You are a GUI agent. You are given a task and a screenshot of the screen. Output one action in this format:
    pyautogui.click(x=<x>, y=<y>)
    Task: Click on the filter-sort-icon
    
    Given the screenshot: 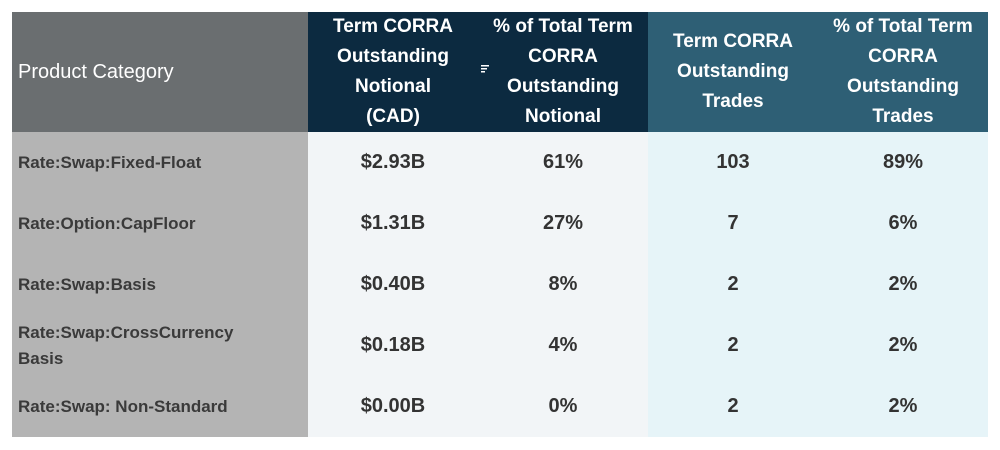 What is the action you would take?
    pyautogui.click(x=485, y=69)
    